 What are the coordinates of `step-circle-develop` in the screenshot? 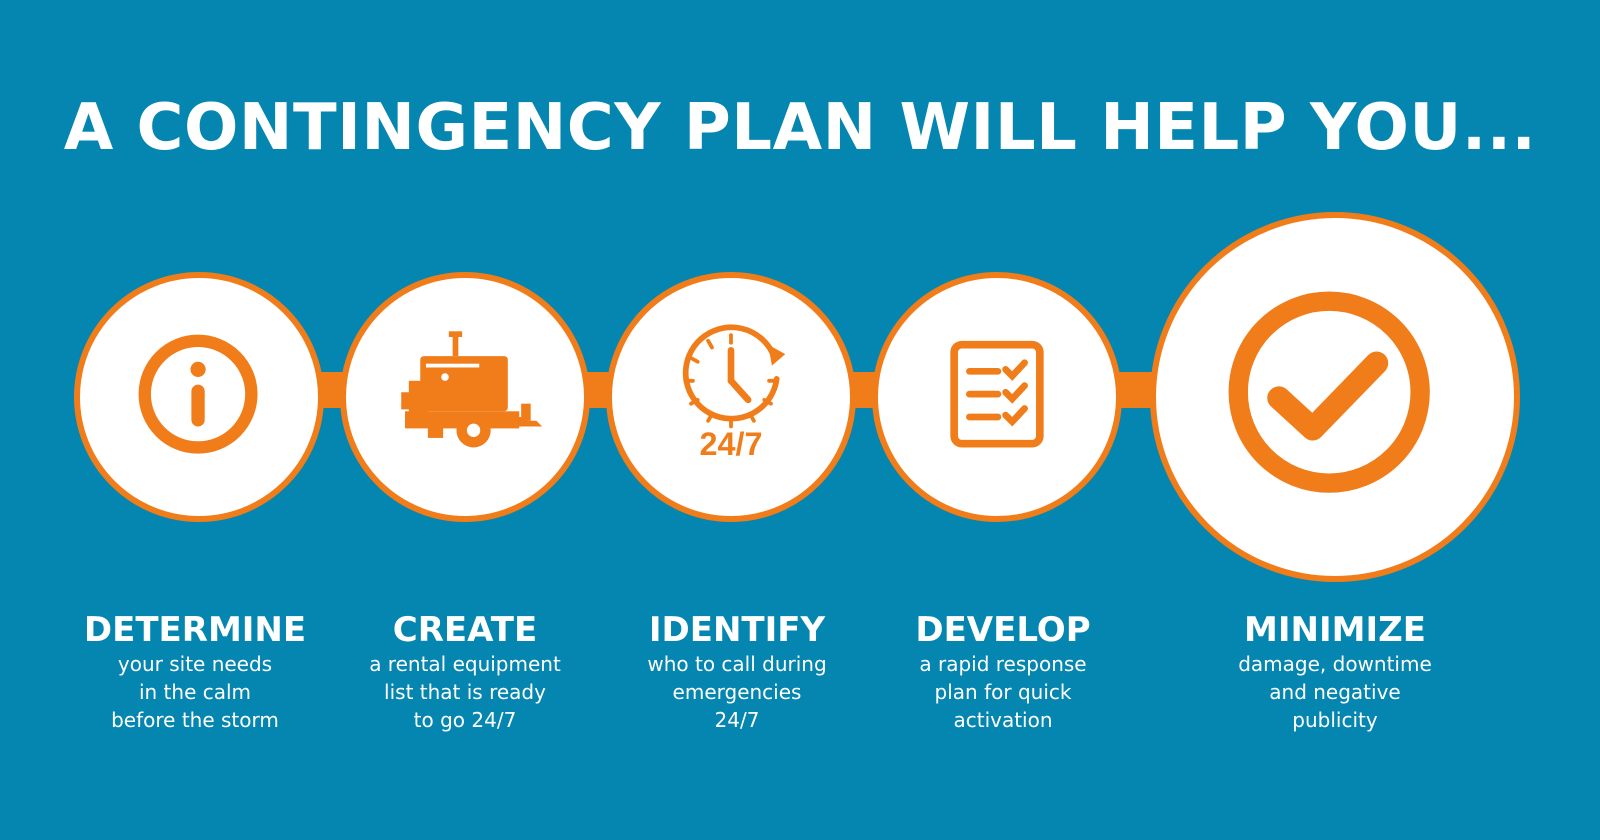 It's located at (997, 397).